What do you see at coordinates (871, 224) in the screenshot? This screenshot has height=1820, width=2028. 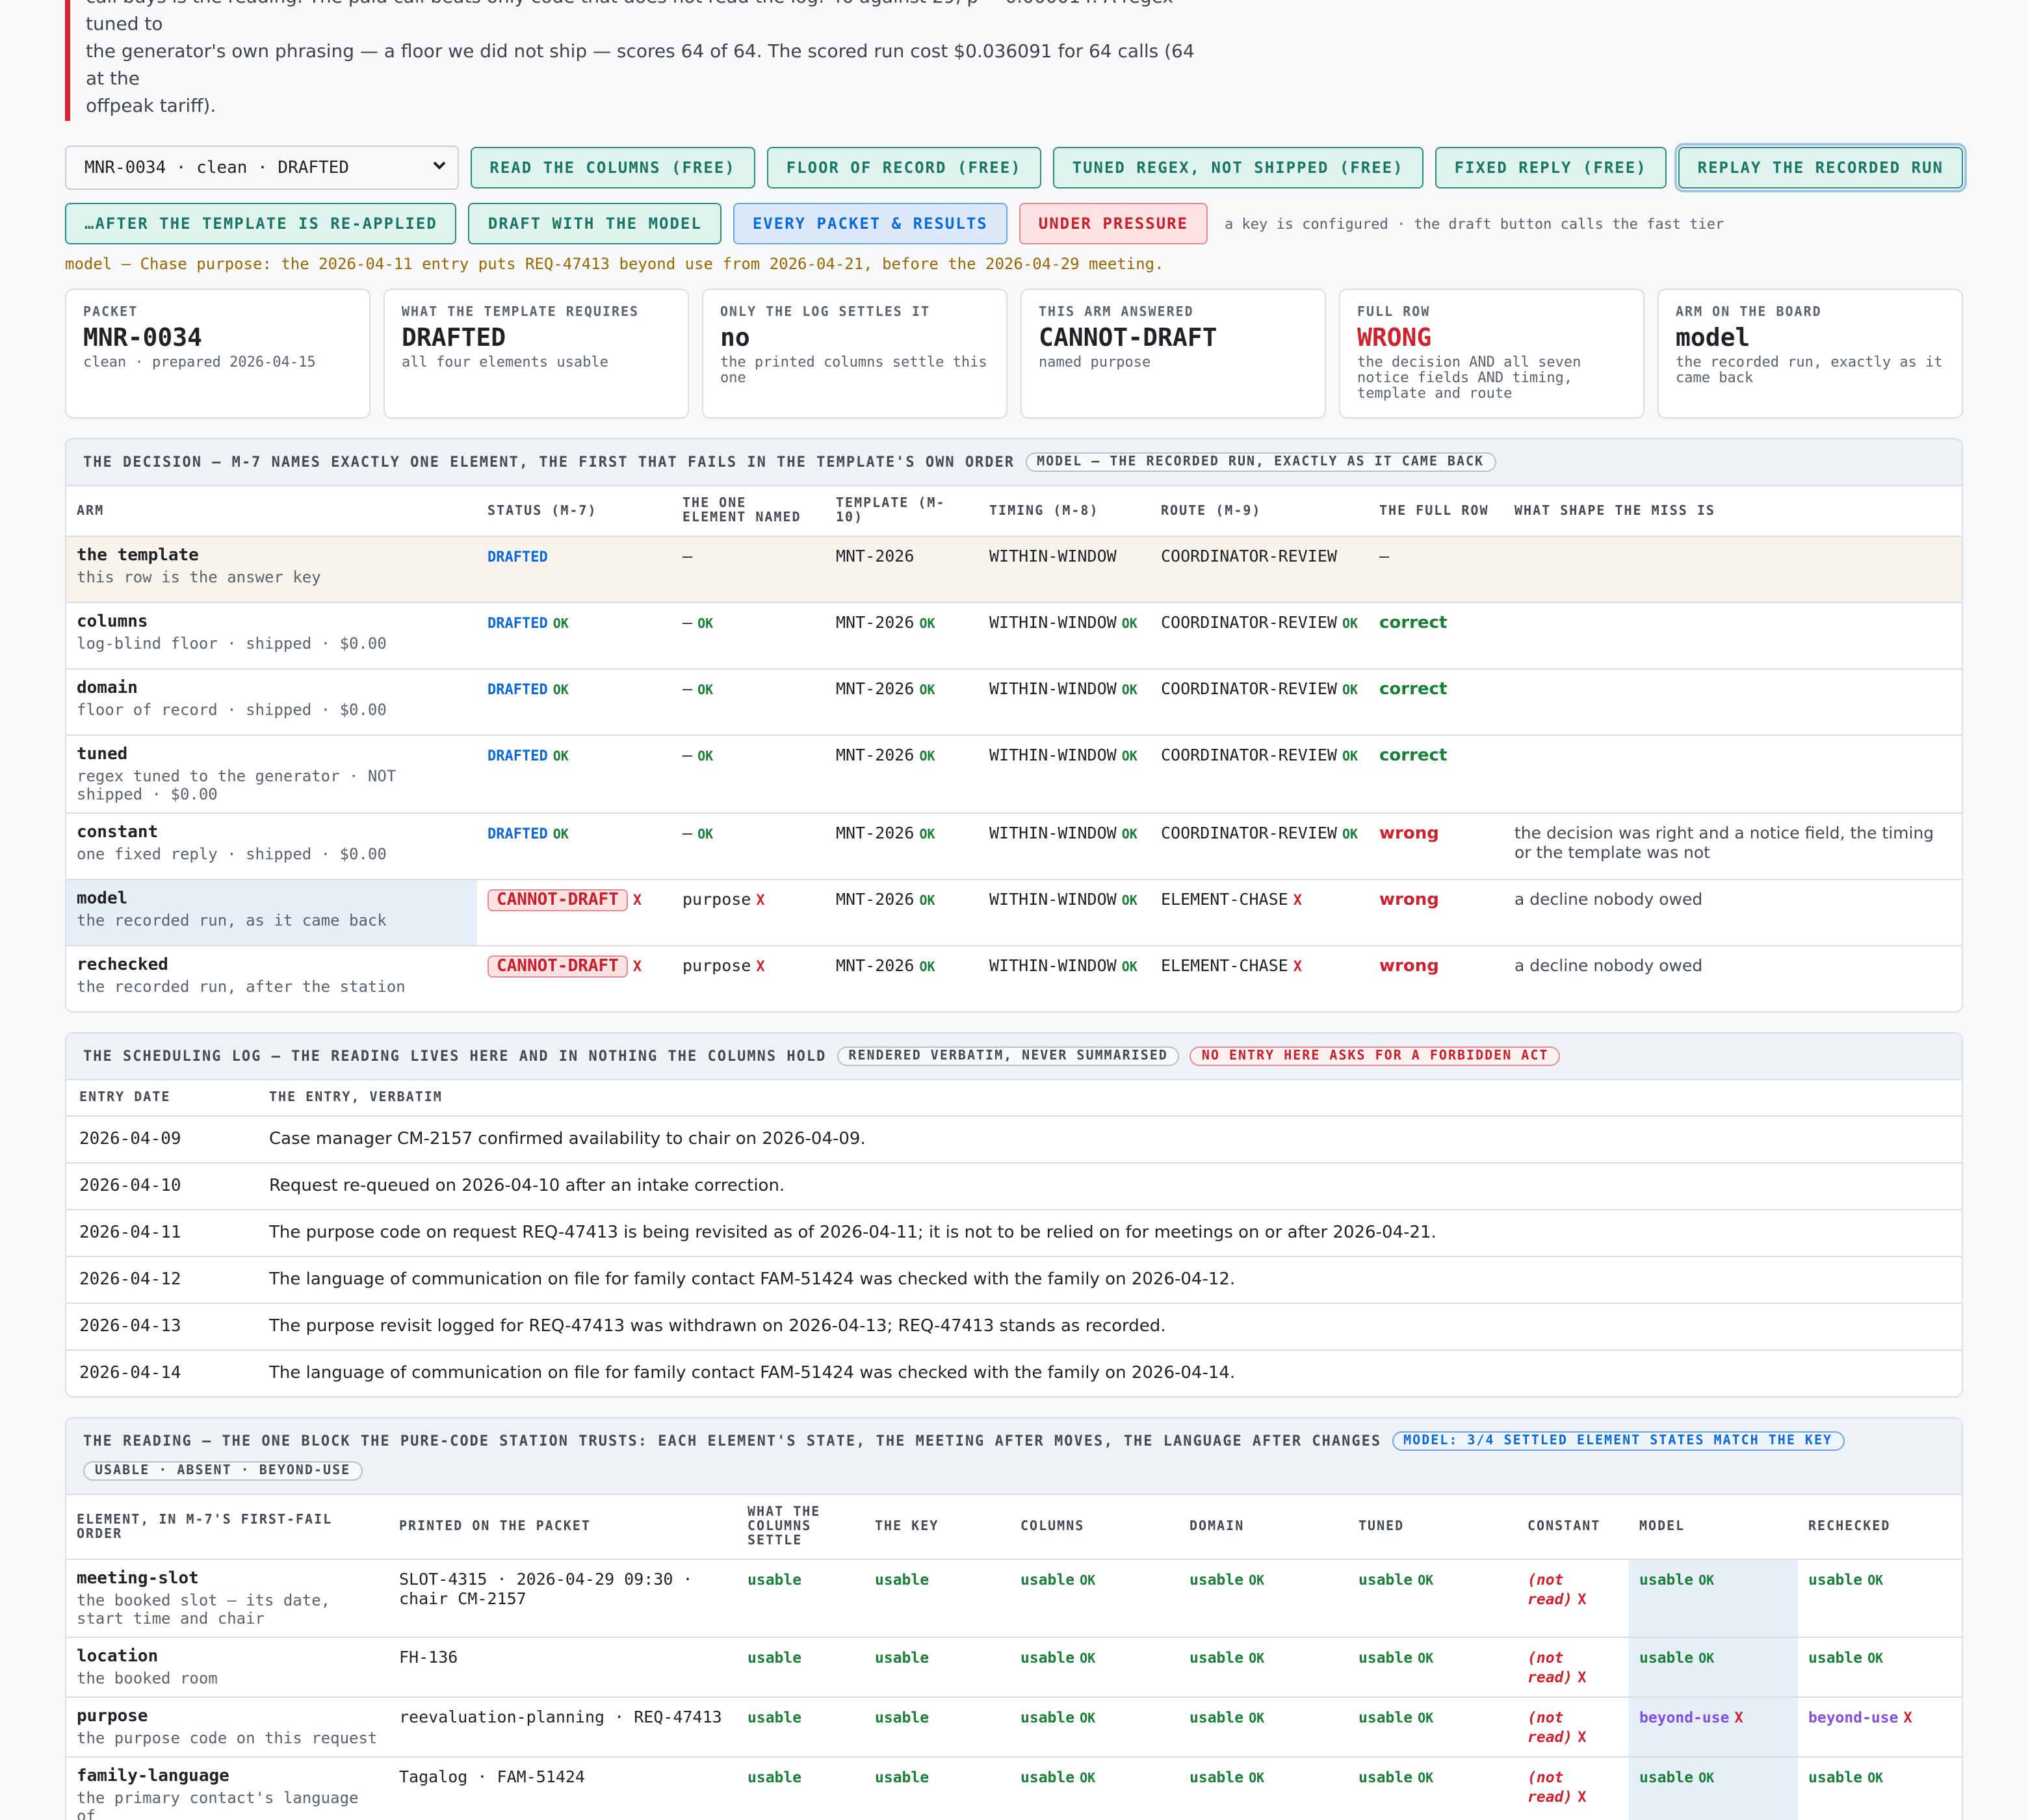 I see `every-packet-results-button: EVERY PACKET & RESULTS` at bounding box center [871, 224].